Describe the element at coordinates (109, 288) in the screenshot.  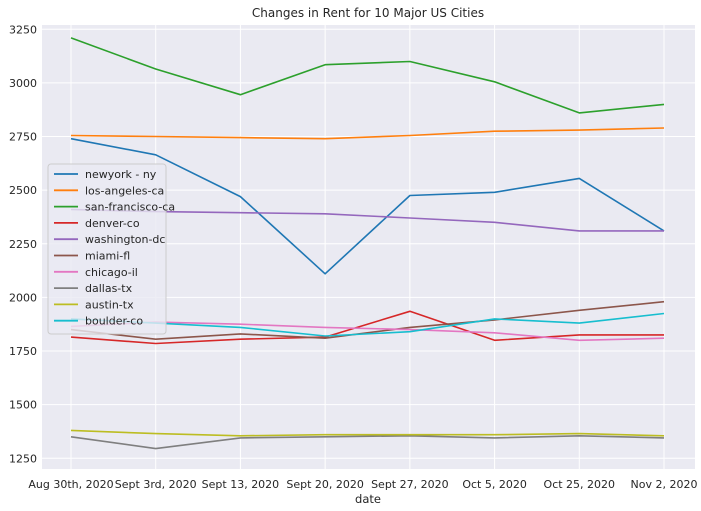
I see `legend-label: dallas-tx` at that location.